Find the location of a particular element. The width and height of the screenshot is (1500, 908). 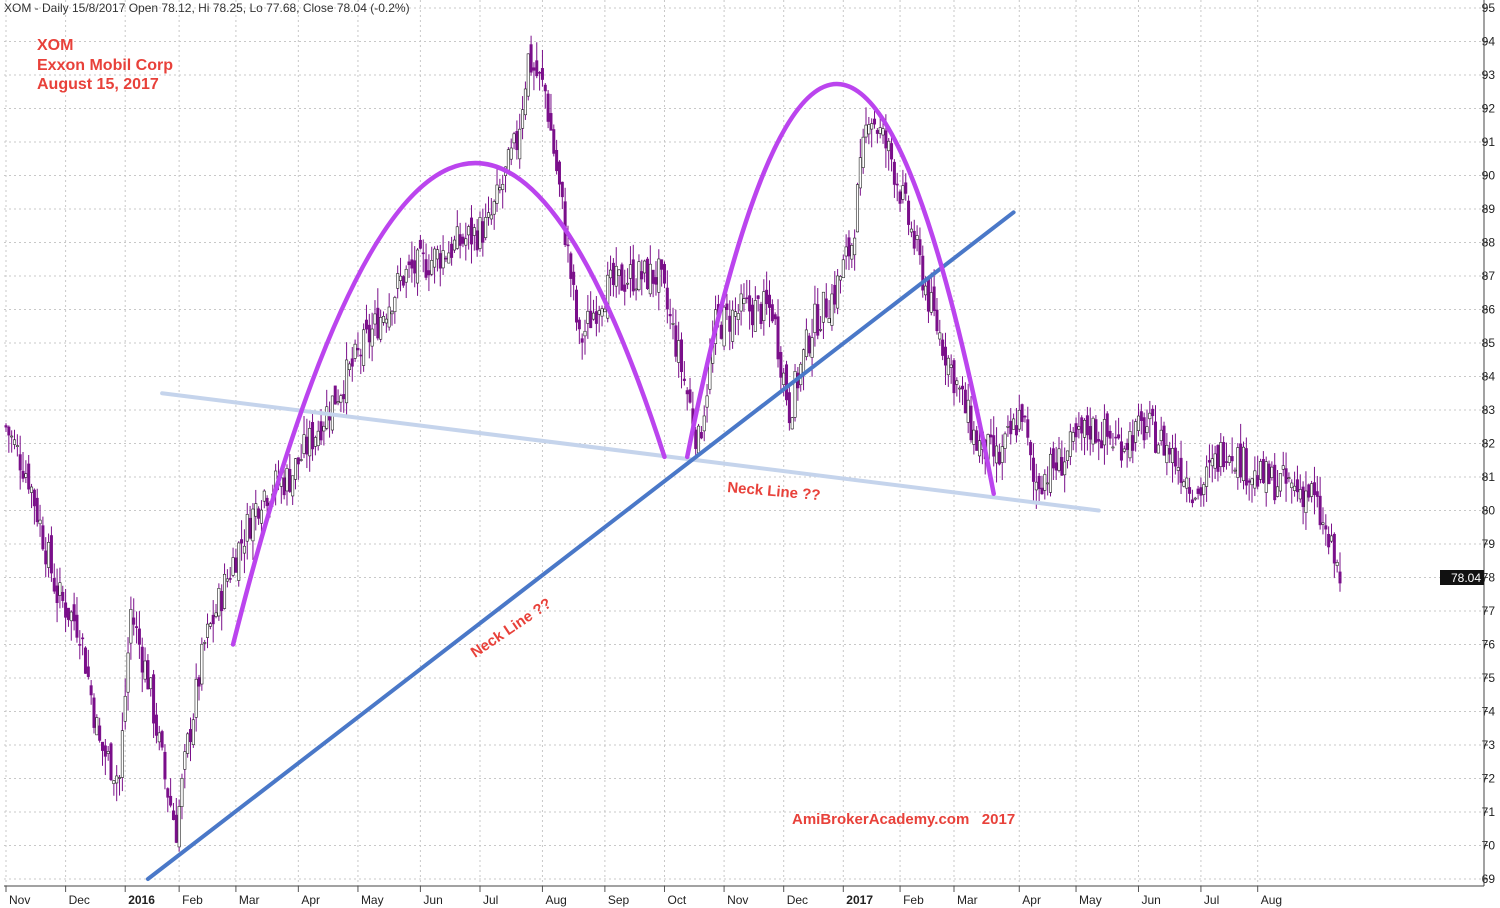

last-price-badge-bg is located at coordinates (1462, 577).